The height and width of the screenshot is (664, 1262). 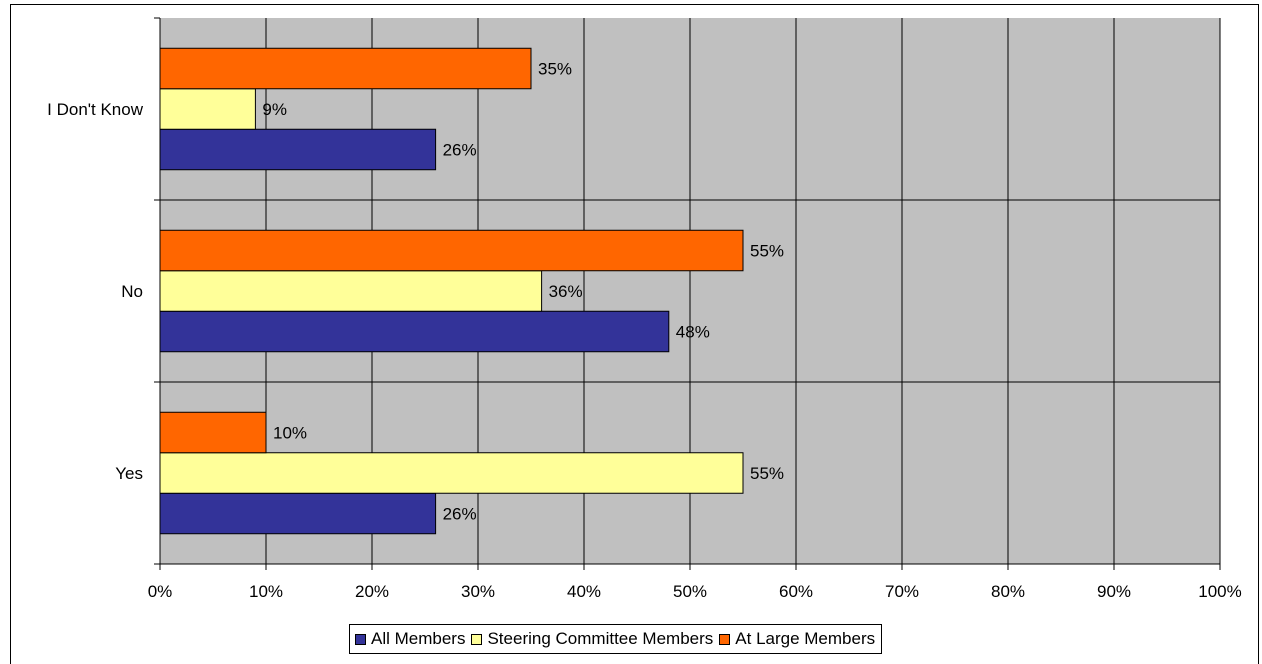 I want to click on x-tick-label: 10%, so click(x=266, y=591).